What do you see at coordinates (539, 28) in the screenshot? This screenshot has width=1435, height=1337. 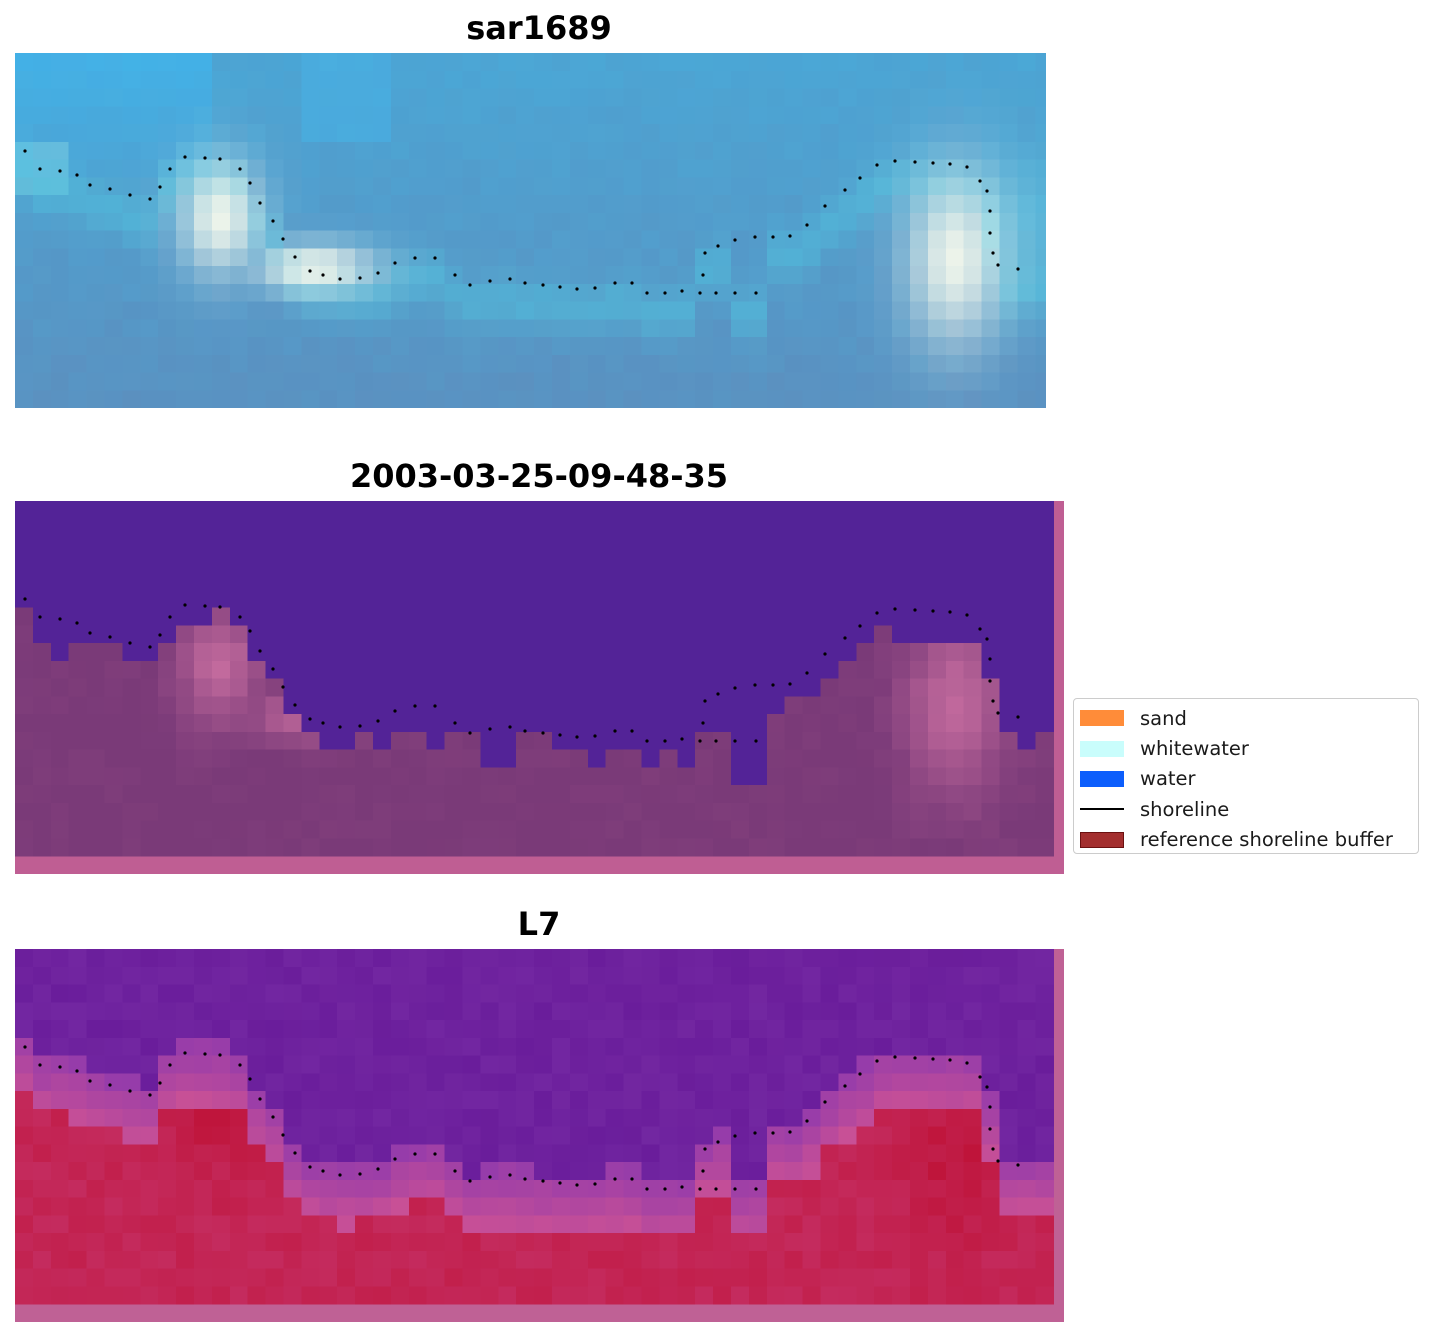 I see `panel-title-rgb: sar1689` at bounding box center [539, 28].